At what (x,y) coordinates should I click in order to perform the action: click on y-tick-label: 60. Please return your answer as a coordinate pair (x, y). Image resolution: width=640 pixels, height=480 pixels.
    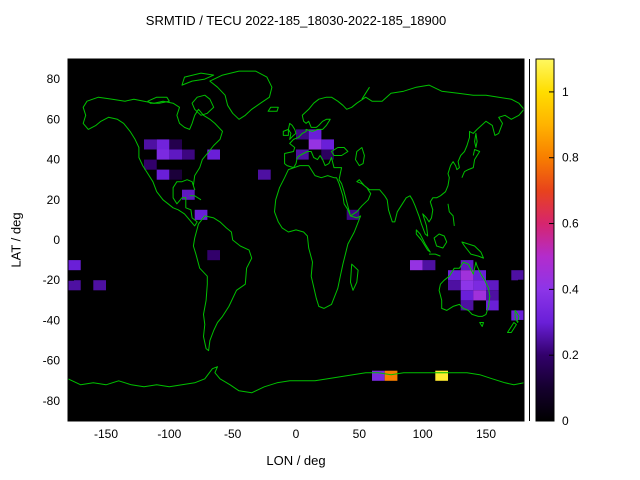
    Looking at the image, I should click on (54, 119).